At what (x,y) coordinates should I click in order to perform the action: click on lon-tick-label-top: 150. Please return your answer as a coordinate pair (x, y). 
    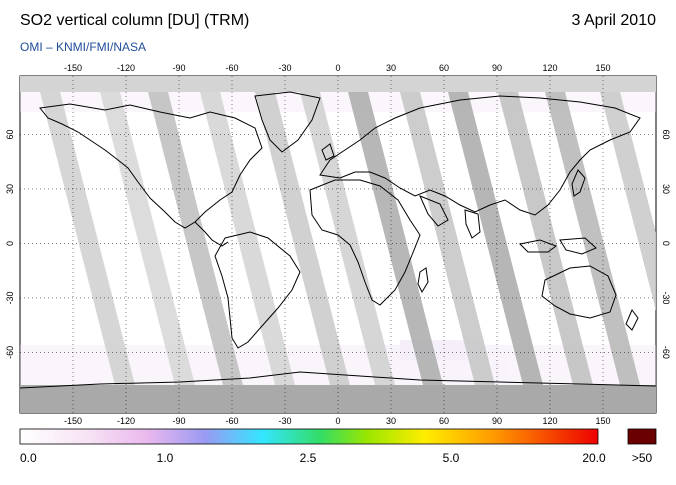
    Looking at the image, I should click on (602, 68).